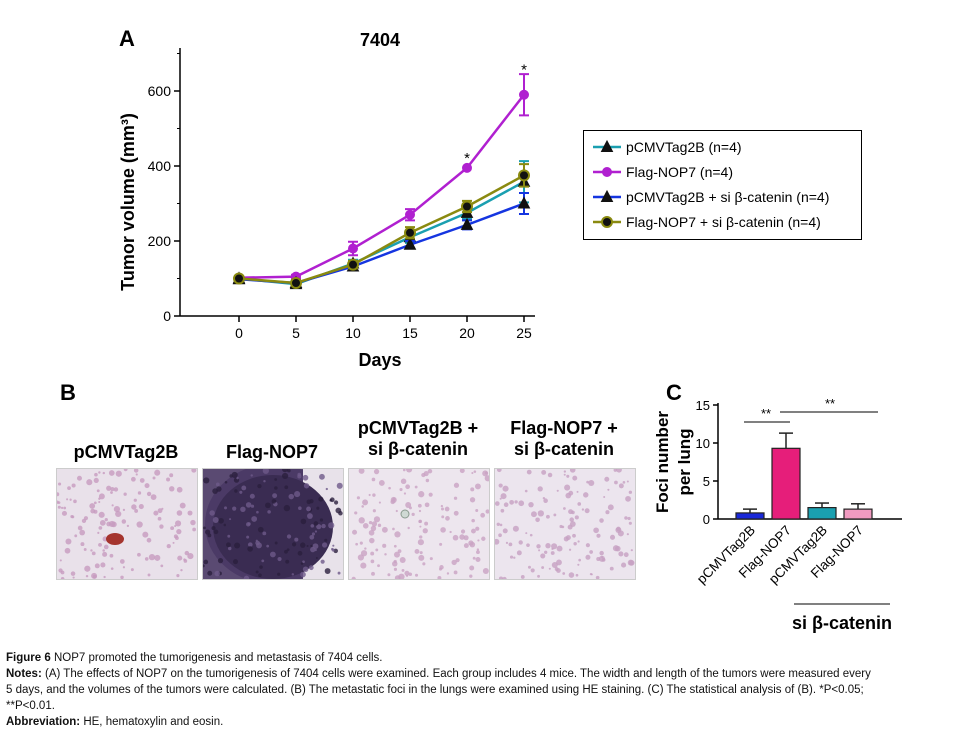 Image resolution: width=963 pixels, height=740 pixels. I want to click on legend-marker, so click(607, 145).